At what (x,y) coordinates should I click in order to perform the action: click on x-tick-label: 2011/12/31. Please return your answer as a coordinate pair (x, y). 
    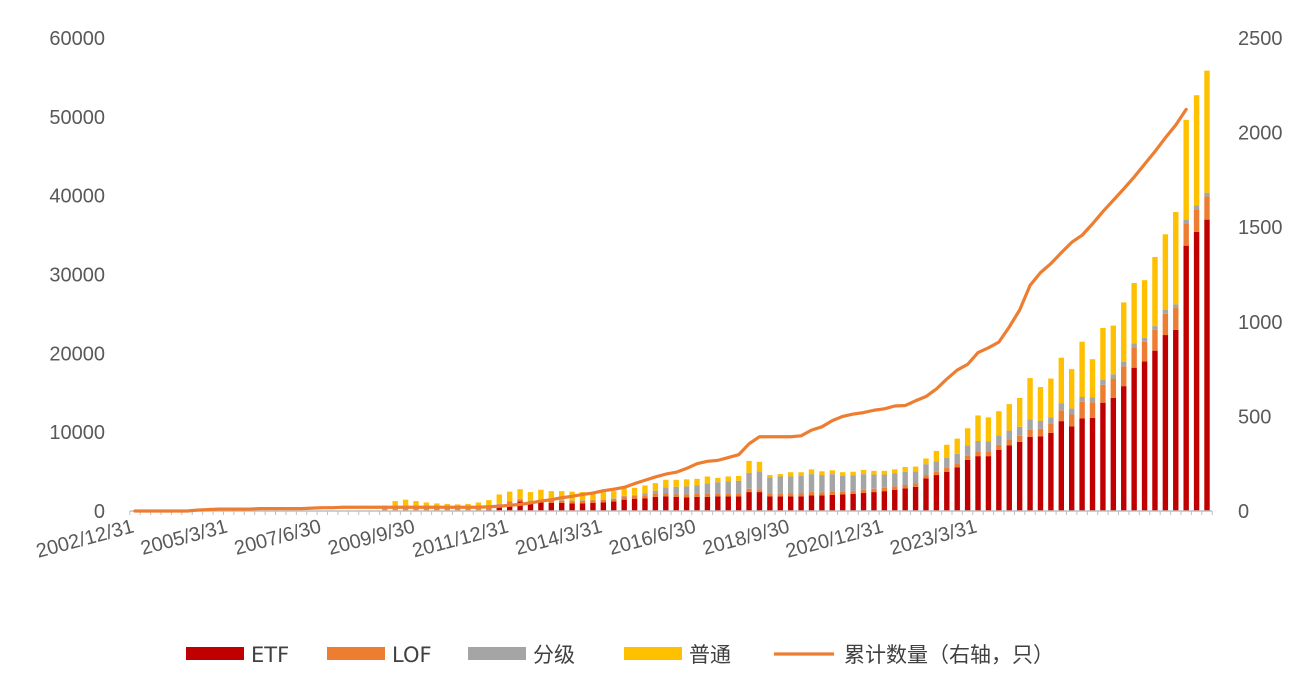
    Looking at the image, I should click on (460, 539).